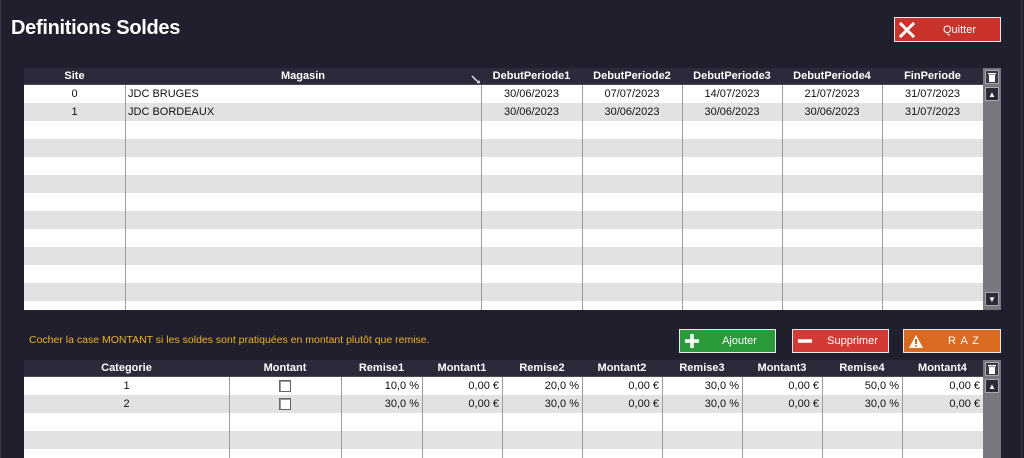 The height and width of the screenshot is (458, 1024). Describe the element at coordinates (542, 368) in the screenshot. I see `col-remise2: Remise2` at that location.